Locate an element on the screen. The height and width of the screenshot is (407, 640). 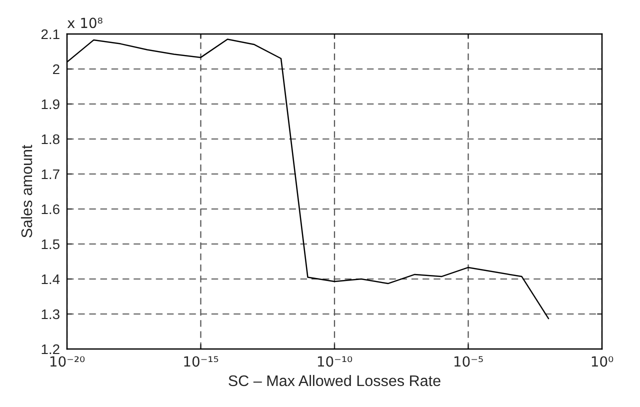
y-tick-label: 1.5 is located at coordinates (51, 244).